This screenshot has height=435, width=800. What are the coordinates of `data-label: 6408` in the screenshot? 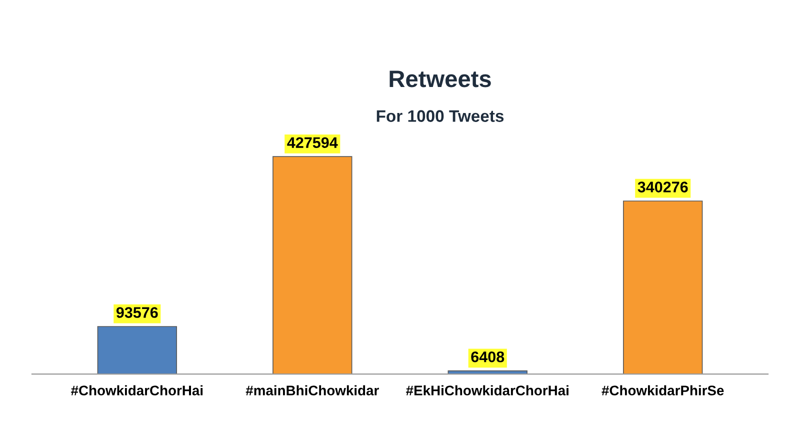 It's located at (487, 356).